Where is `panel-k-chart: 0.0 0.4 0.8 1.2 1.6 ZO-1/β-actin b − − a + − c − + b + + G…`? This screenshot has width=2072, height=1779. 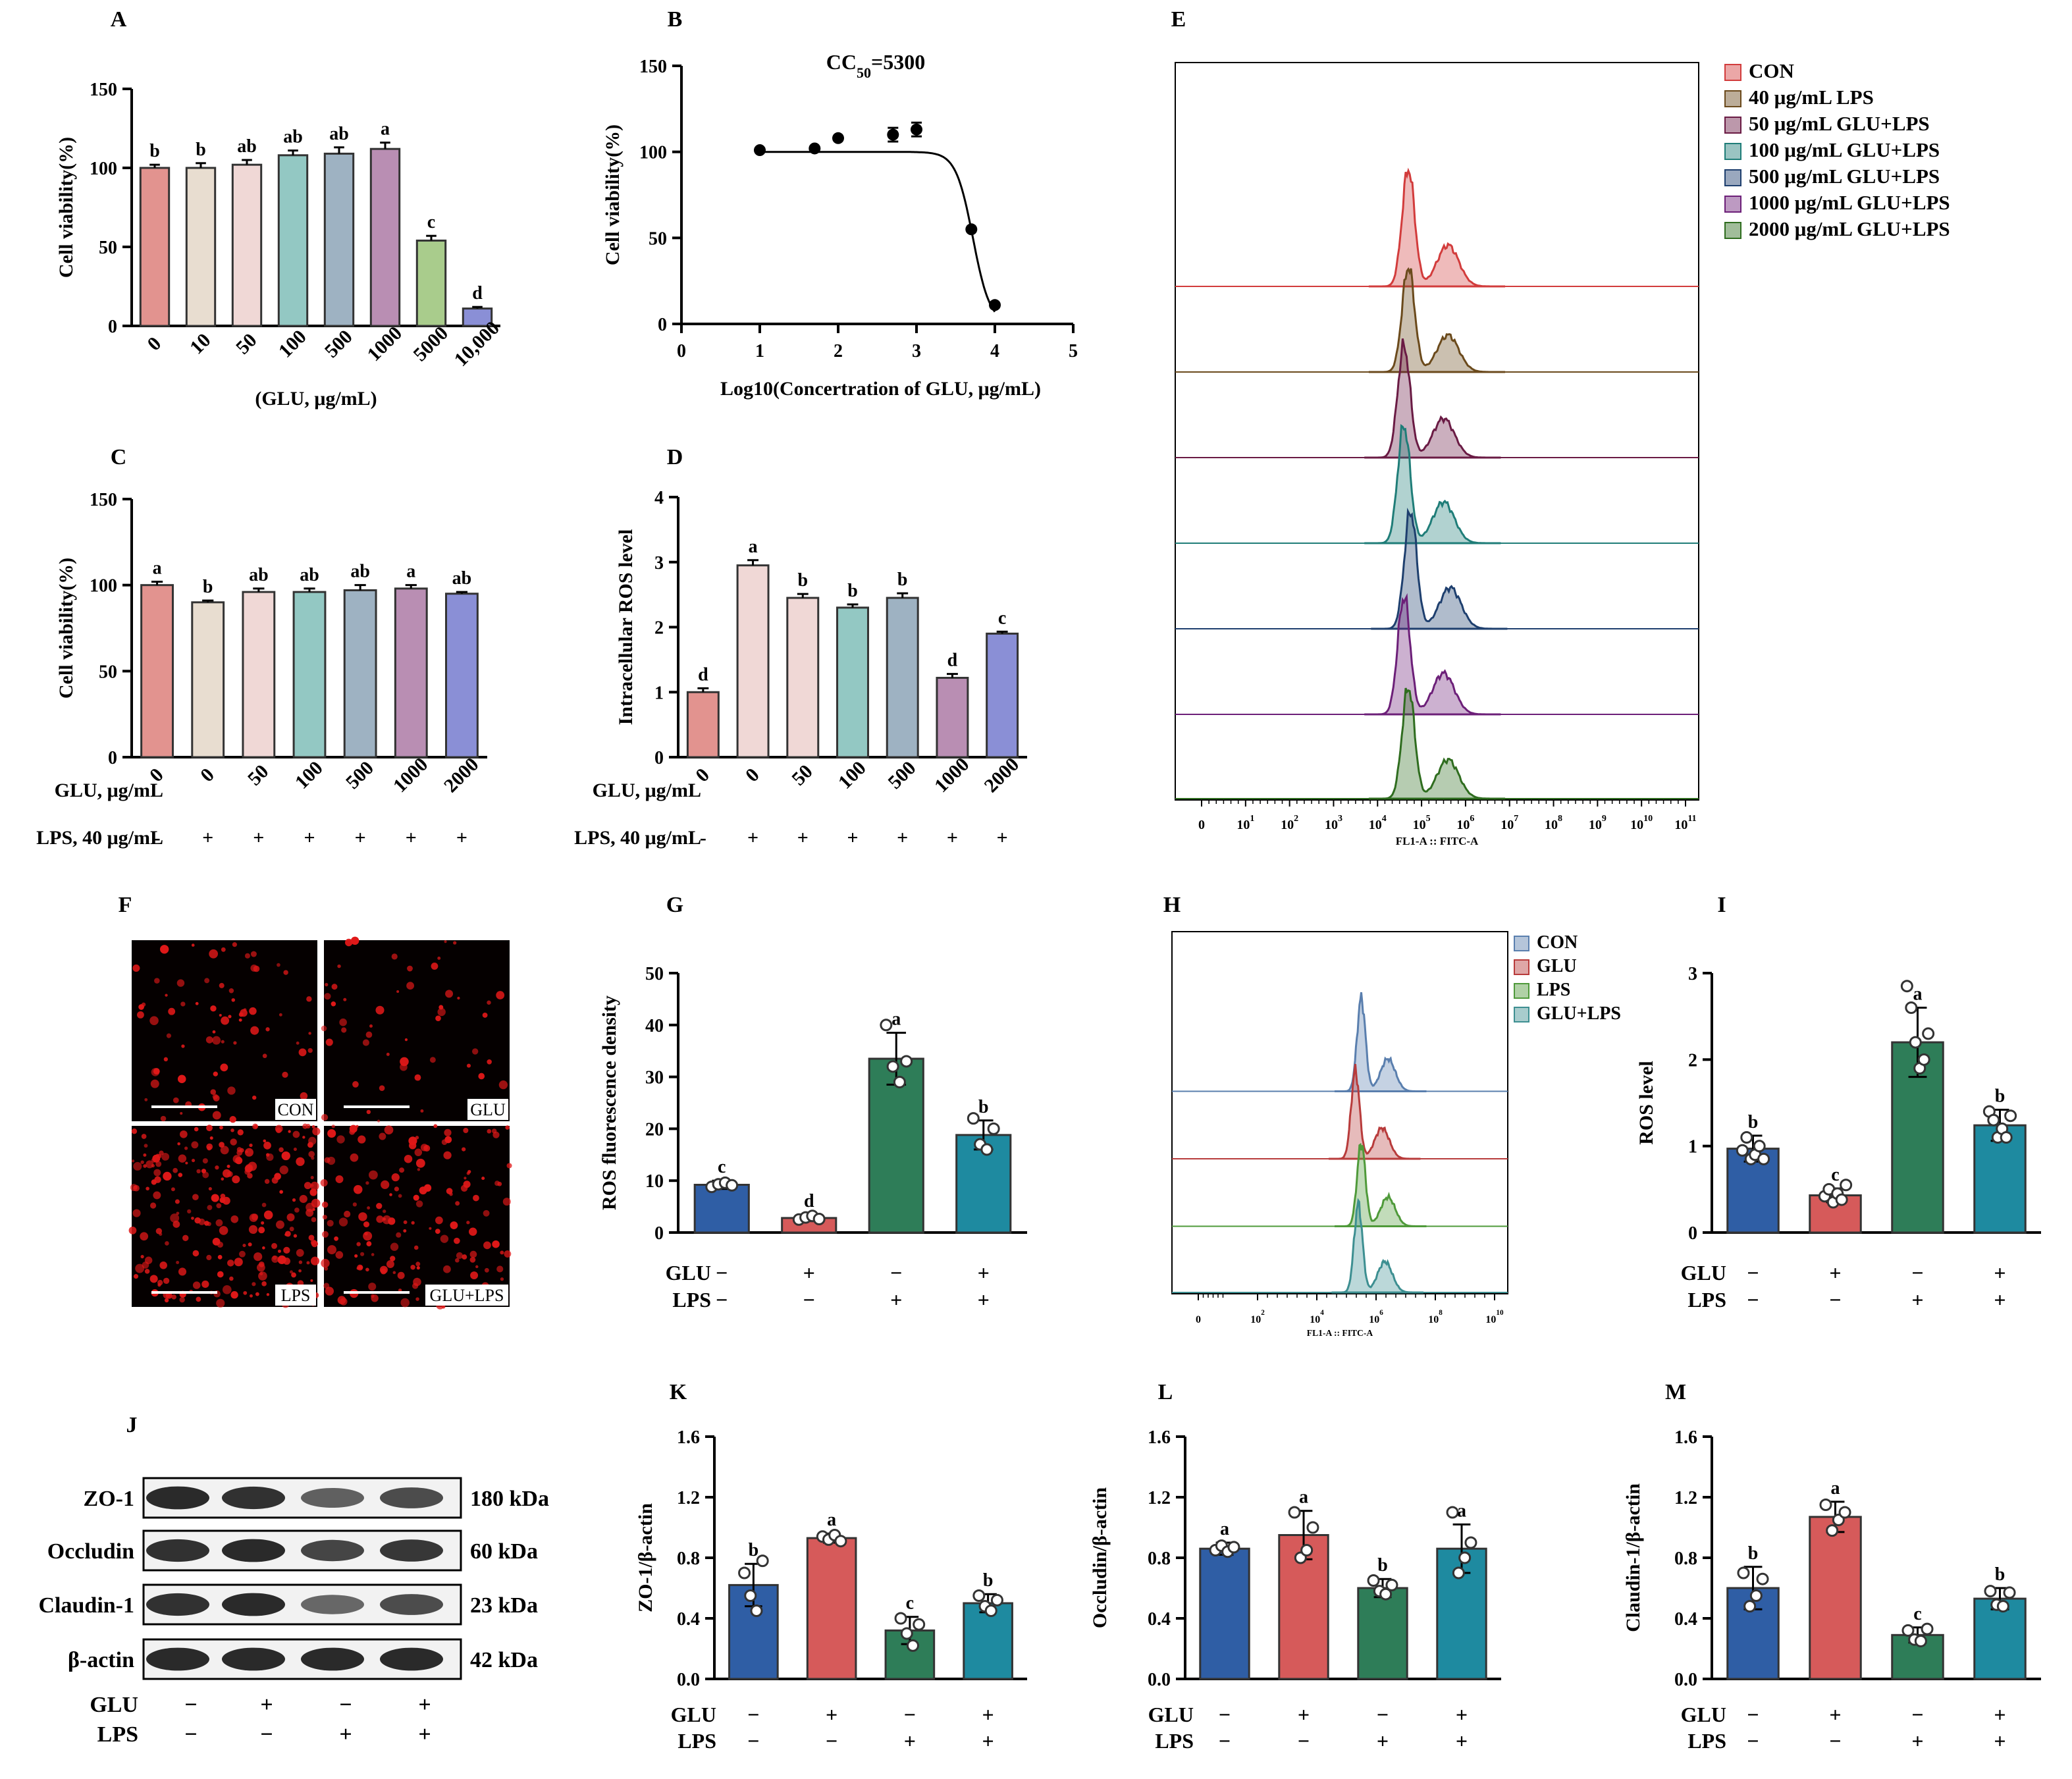 panel-k-chart: 0.0 0.4 0.8 1.2 1.6 ZO-1/β-actin b − − a + − c − + b + + G… is located at coordinates (831, 1590).